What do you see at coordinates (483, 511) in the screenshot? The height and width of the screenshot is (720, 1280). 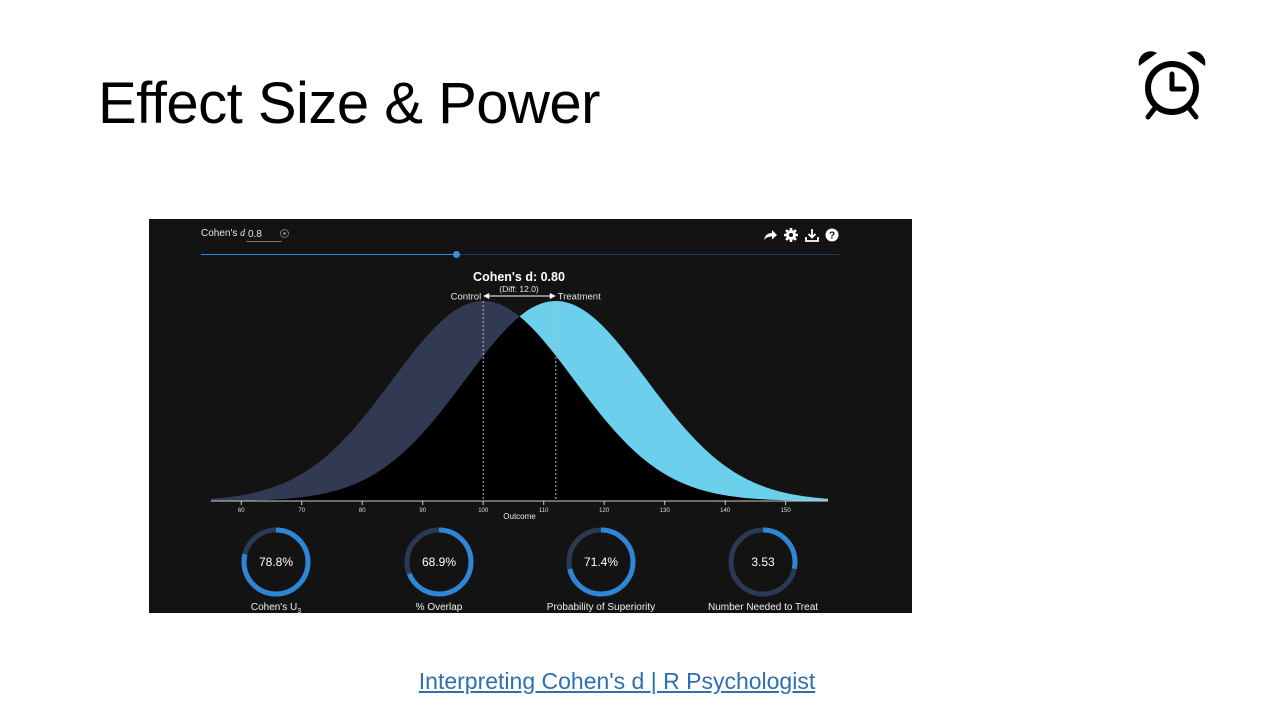 I see `x-tick-label: 100` at bounding box center [483, 511].